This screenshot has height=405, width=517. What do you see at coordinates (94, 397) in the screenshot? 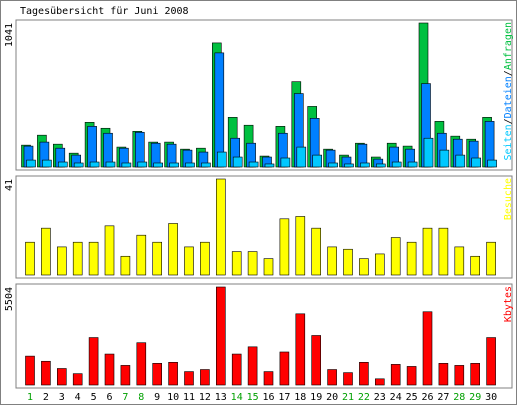
I see `x-tick-label: 5` at bounding box center [94, 397].